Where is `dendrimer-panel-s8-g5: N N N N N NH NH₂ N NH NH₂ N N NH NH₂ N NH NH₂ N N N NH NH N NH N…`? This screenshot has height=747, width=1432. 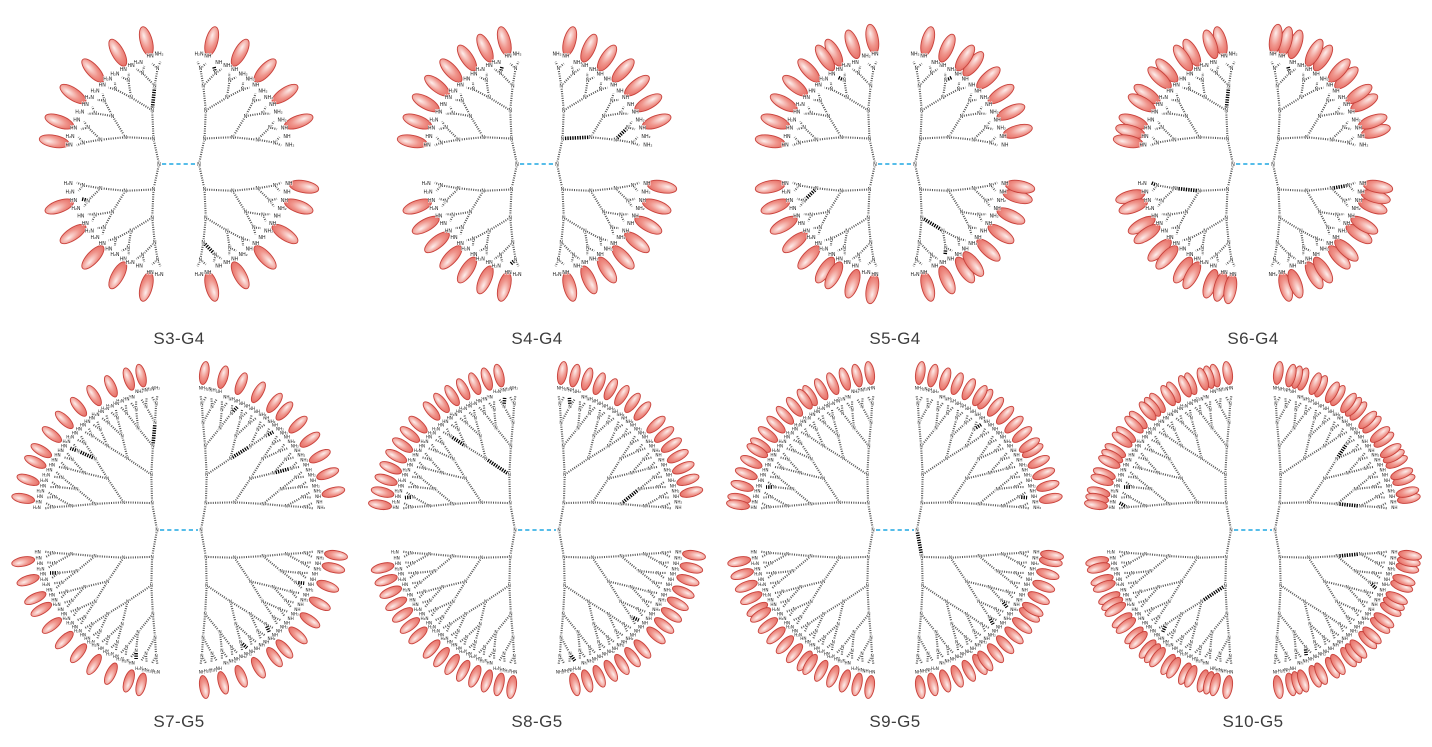 dendrimer-panel-s8-g5: N N N N N NH NH₂ N NH NH₂ N N NH NH₂ N NH NH₂ N N N NH NH N NH N… is located at coordinates (537, 540).